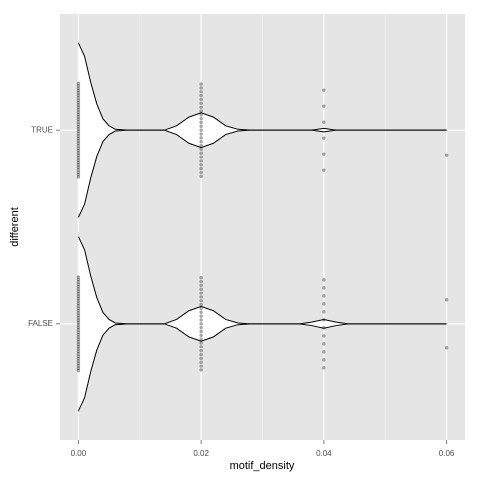  What do you see at coordinates (201, 453) in the screenshot?
I see `x-tick-label: 0.02` at bounding box center [201, 453].